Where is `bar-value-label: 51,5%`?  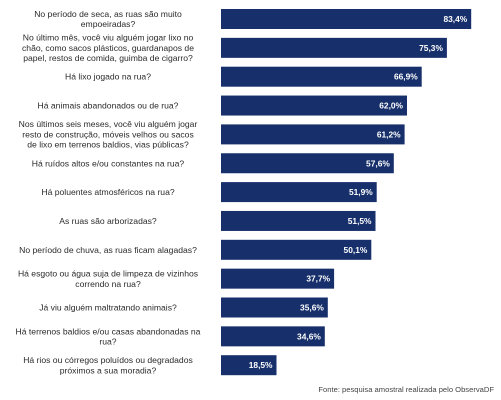
bar-value-label: 51,5% is located at coordinates (360, 221).